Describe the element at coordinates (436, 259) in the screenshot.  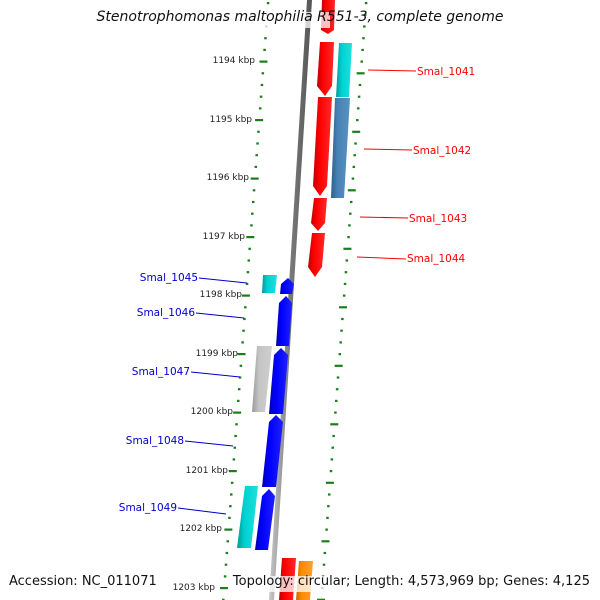
I see `gene-label-smal-1044: Smal_1044` at that location.